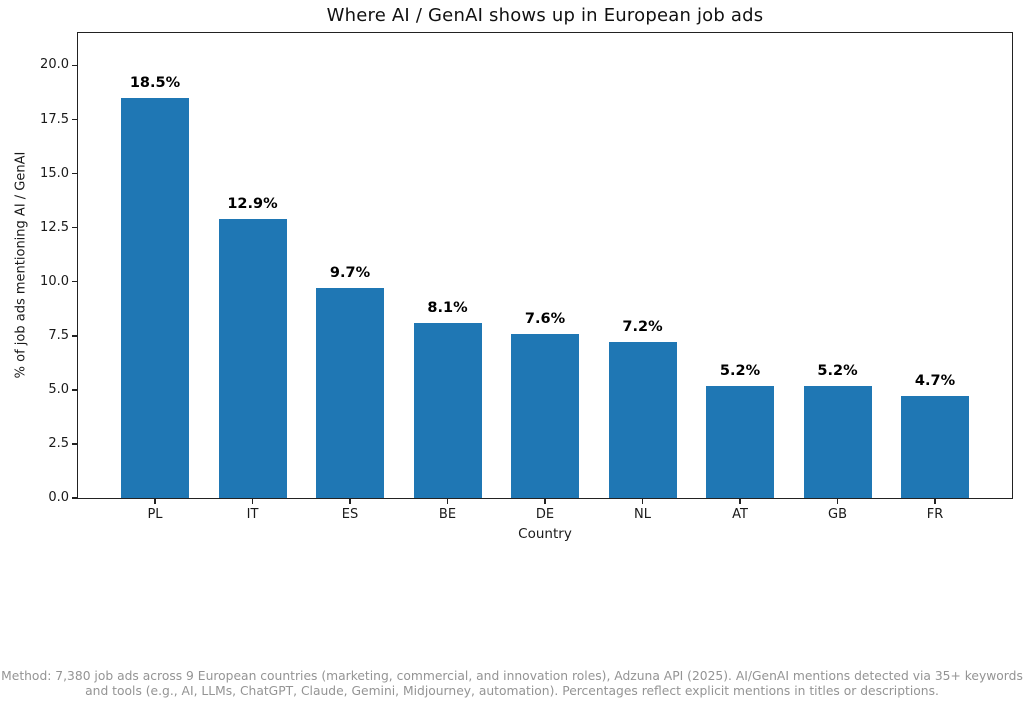 The width and height of the screenshot is (1024, 715). What do you see at coordinates (740, 441) in the screenshot?
I see `bar-AT` at bounding box center [740, 441].